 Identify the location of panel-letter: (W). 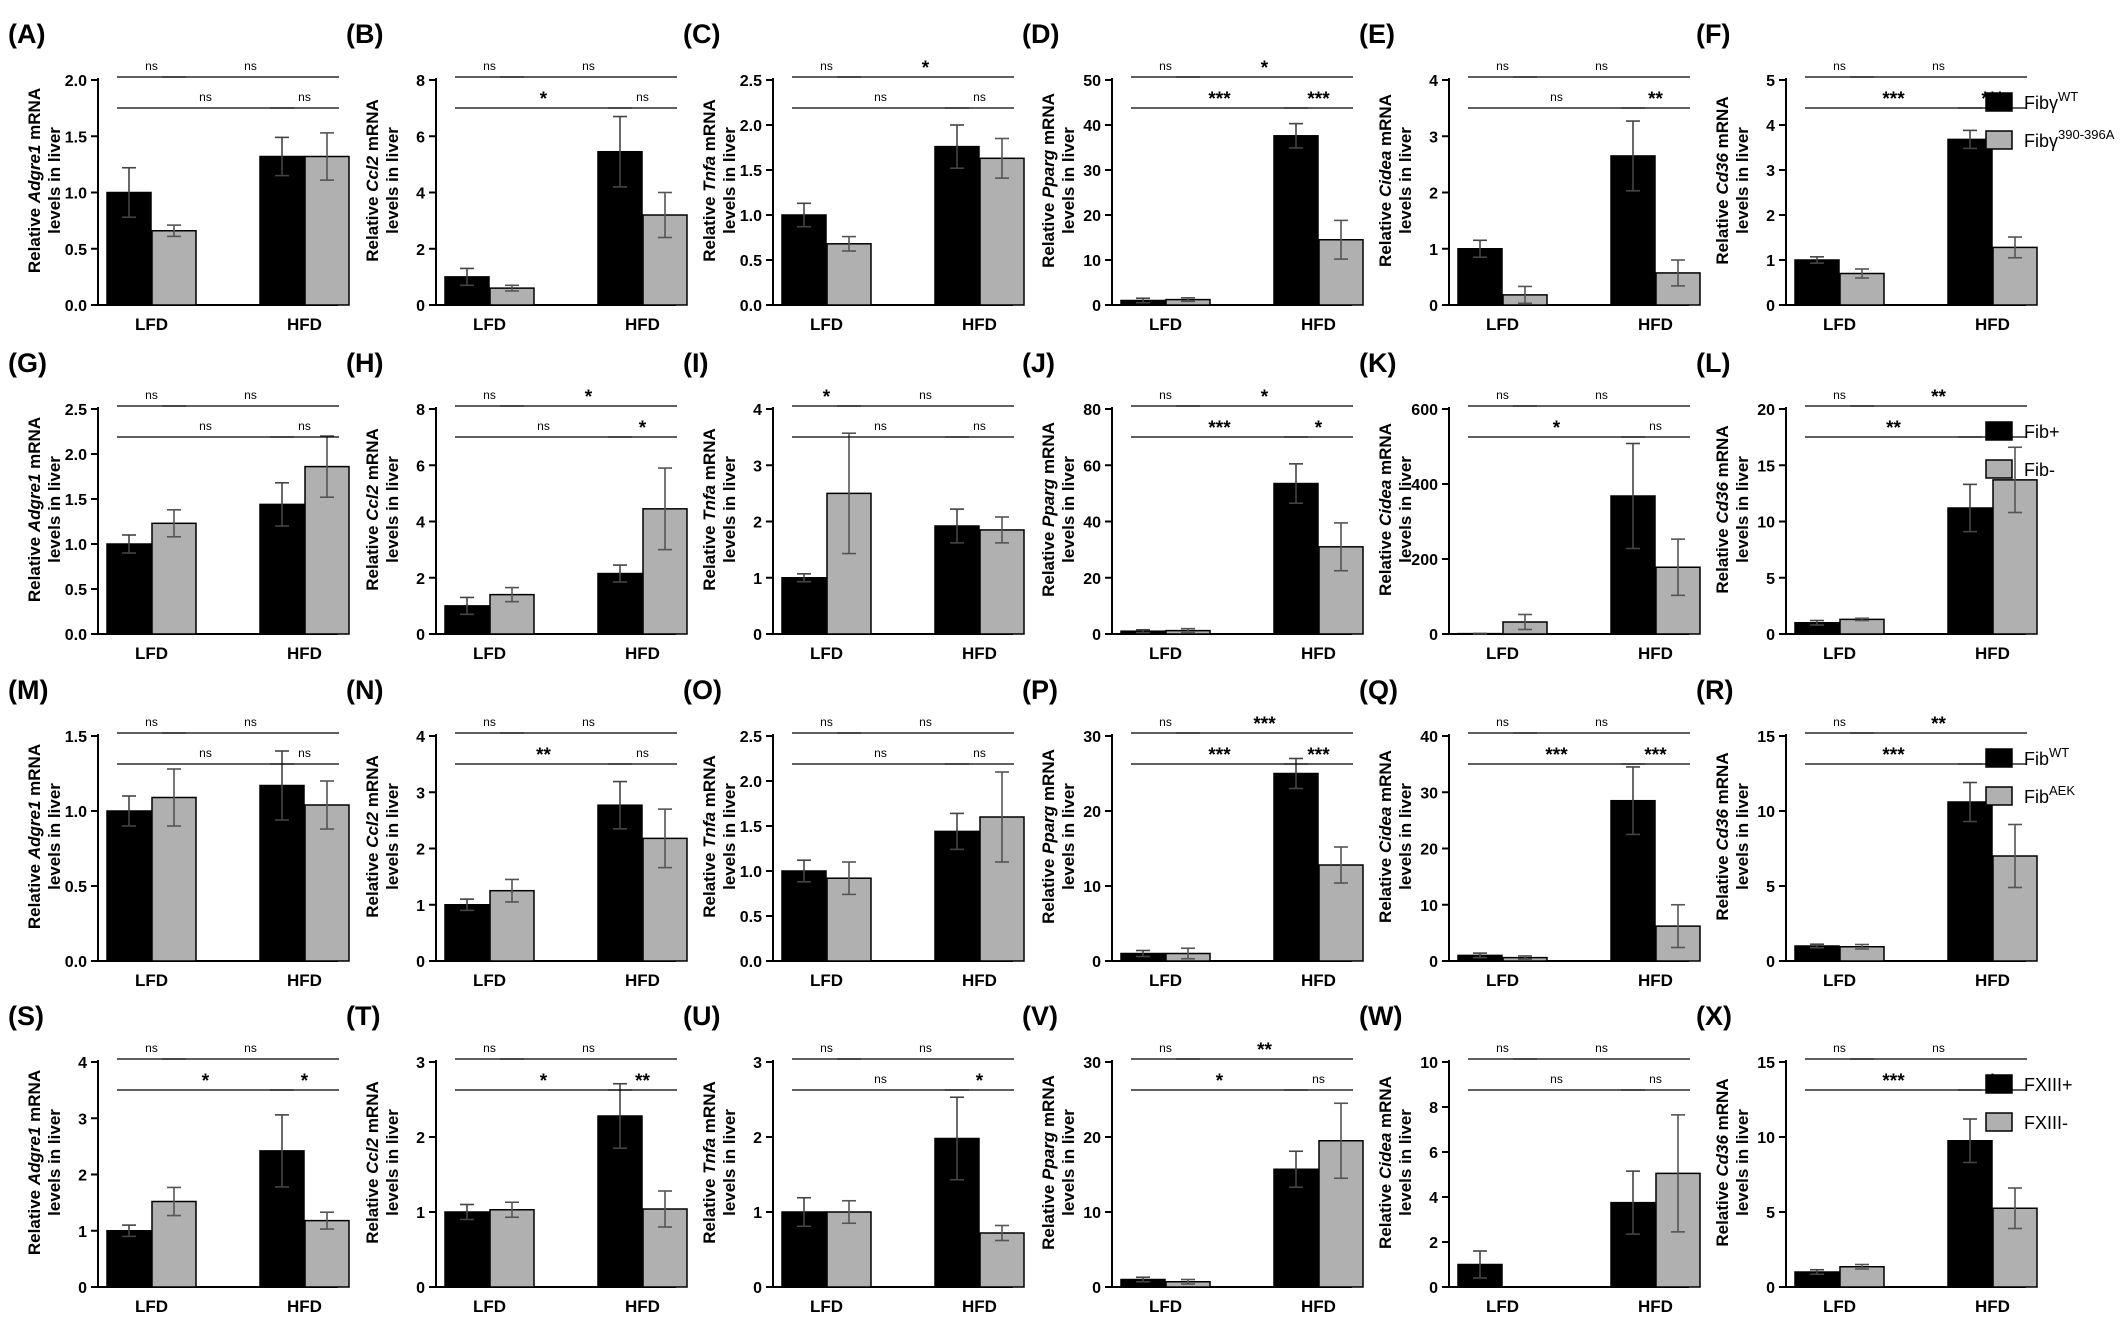
(1380, 1016).